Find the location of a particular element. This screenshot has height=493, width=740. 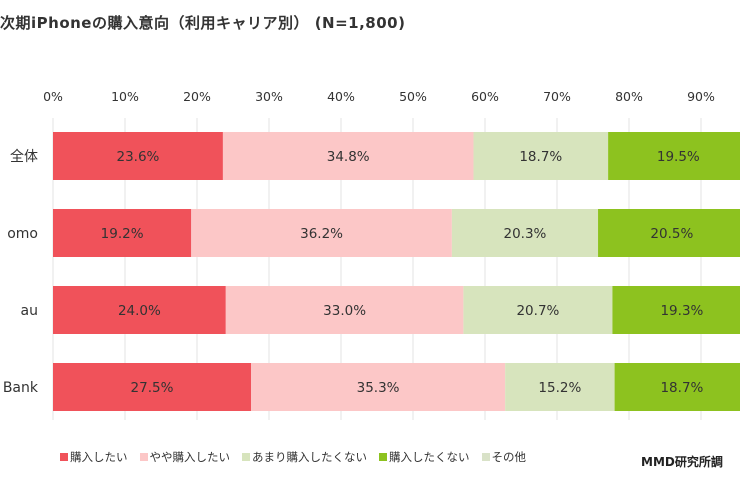

x-tick-label: 90% is located at coordinates (701, 96).